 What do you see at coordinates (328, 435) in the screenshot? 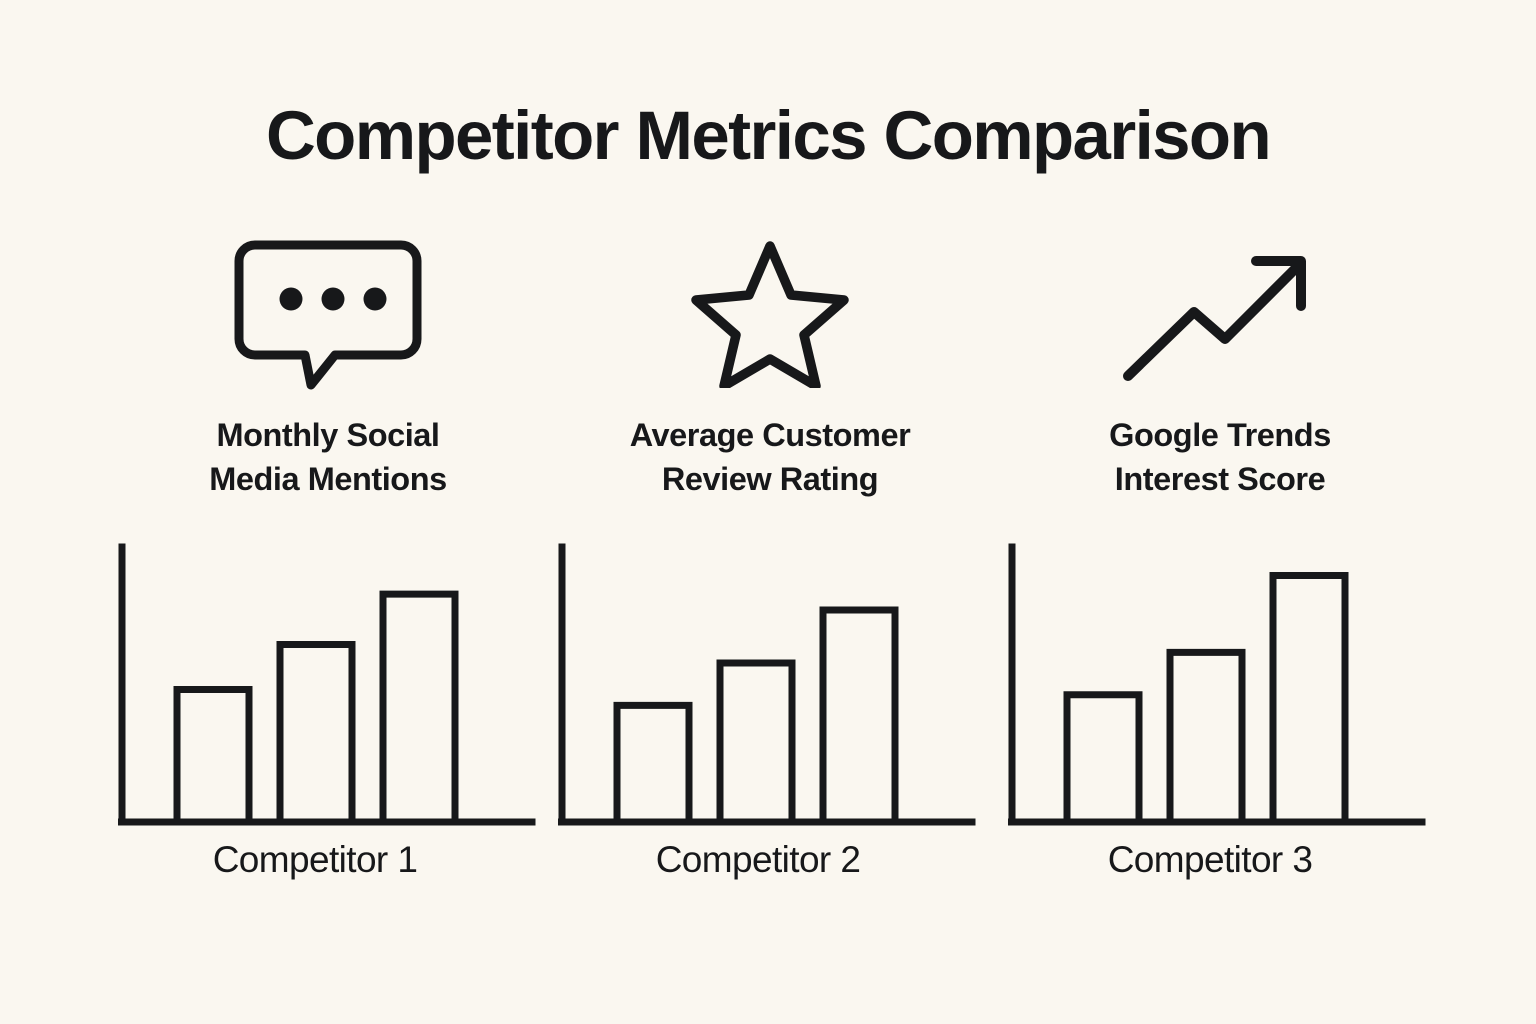
I see `metric-label-1-line1: Monthly Social` at bounding box center [328, 435].